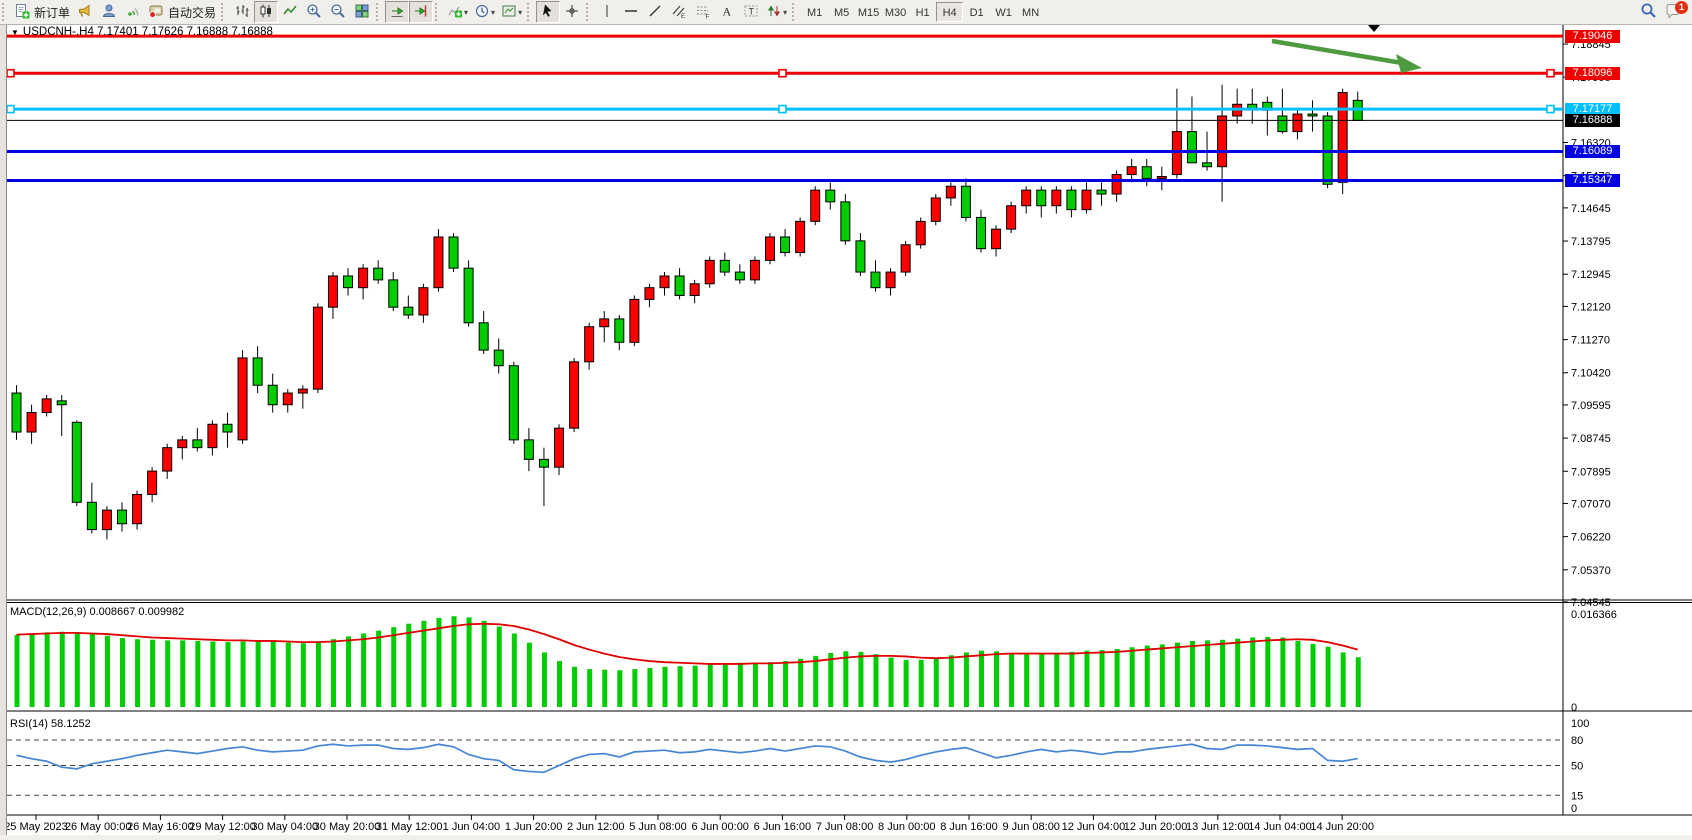 This screenshot has width=1692, height=840. Describe the element at coordinates (338, 12) in the screenshot. I see `zoom-out-button` at that location.